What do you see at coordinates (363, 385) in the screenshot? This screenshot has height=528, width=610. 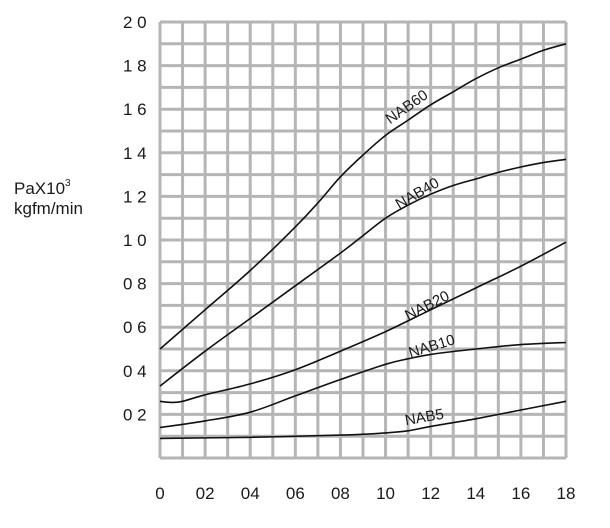 I see `series-line-nab10` at bounding box center [363, 385].